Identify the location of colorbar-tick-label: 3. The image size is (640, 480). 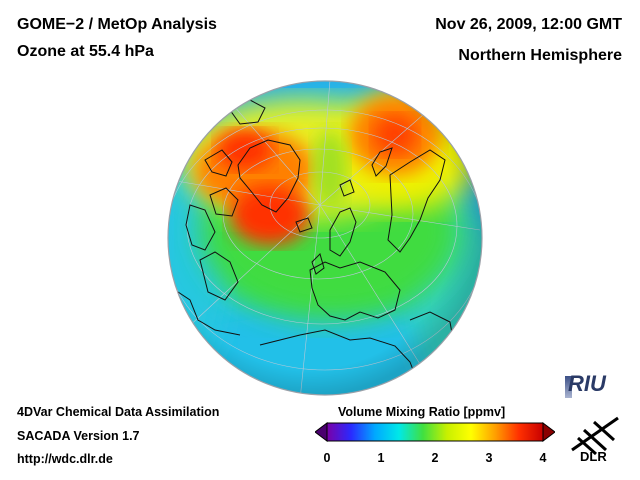
(489, 458).